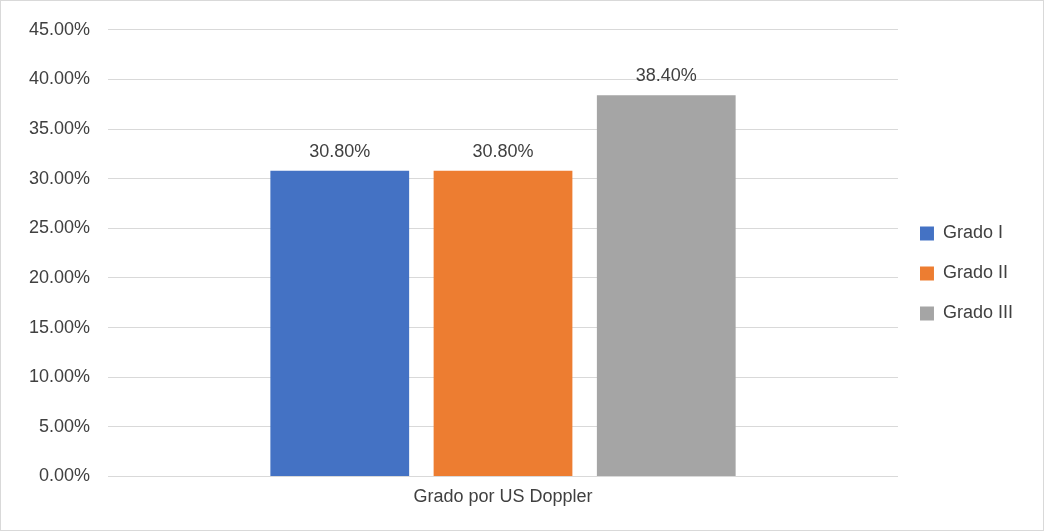 This screenshot has width=1044, height=531. Describe the element at coordinates (59, 28) in the screenshot. I see `y-tick-label: 45.00%` at that location.